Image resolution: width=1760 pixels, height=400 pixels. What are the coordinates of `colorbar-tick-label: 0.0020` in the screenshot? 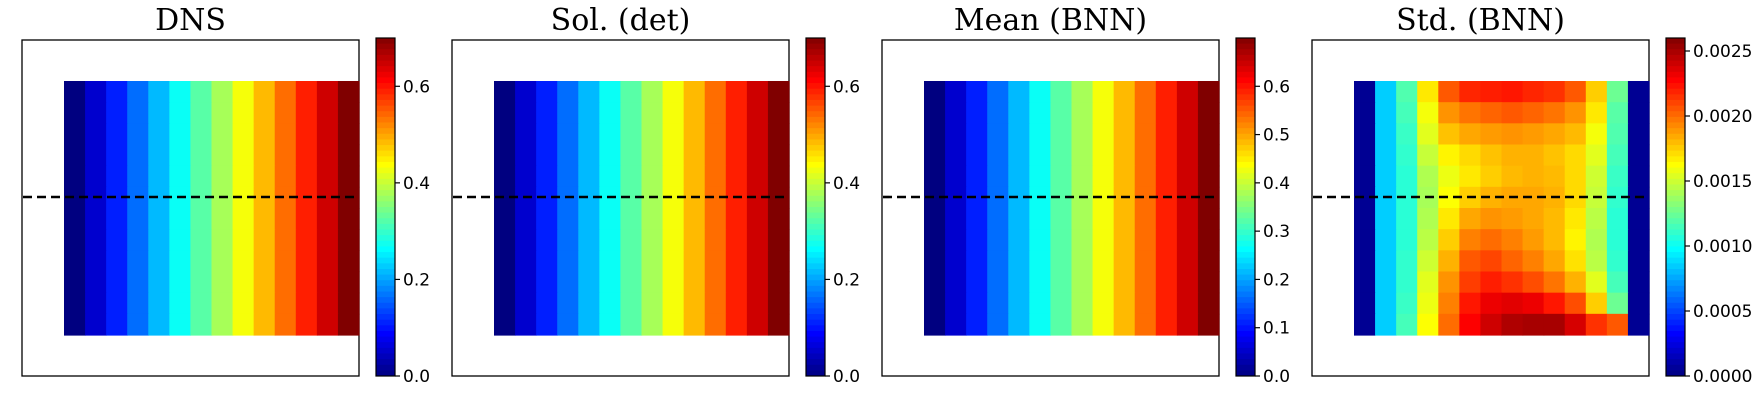 It's located at (1722, 117).